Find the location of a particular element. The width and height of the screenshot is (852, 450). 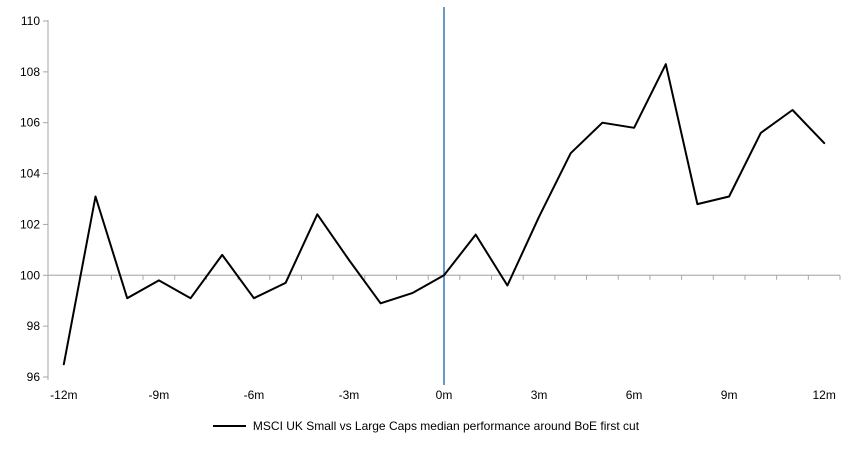

y-tick-label: 106 is located at coordinates (30, 123).